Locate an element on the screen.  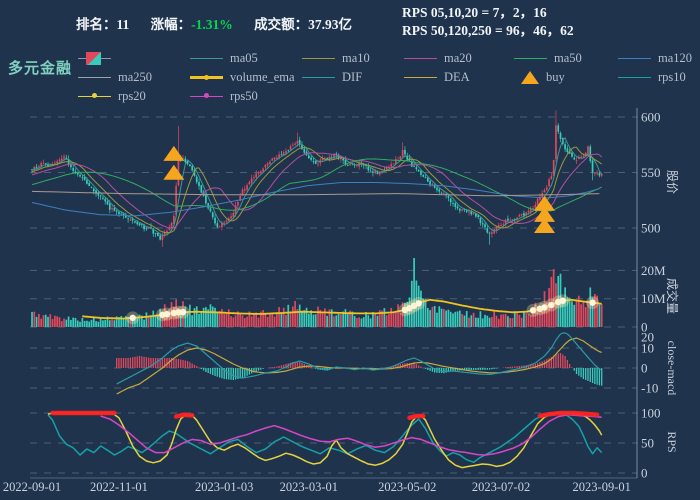
legend-item-ma05: ma05 is located at coordinates (224, 58).